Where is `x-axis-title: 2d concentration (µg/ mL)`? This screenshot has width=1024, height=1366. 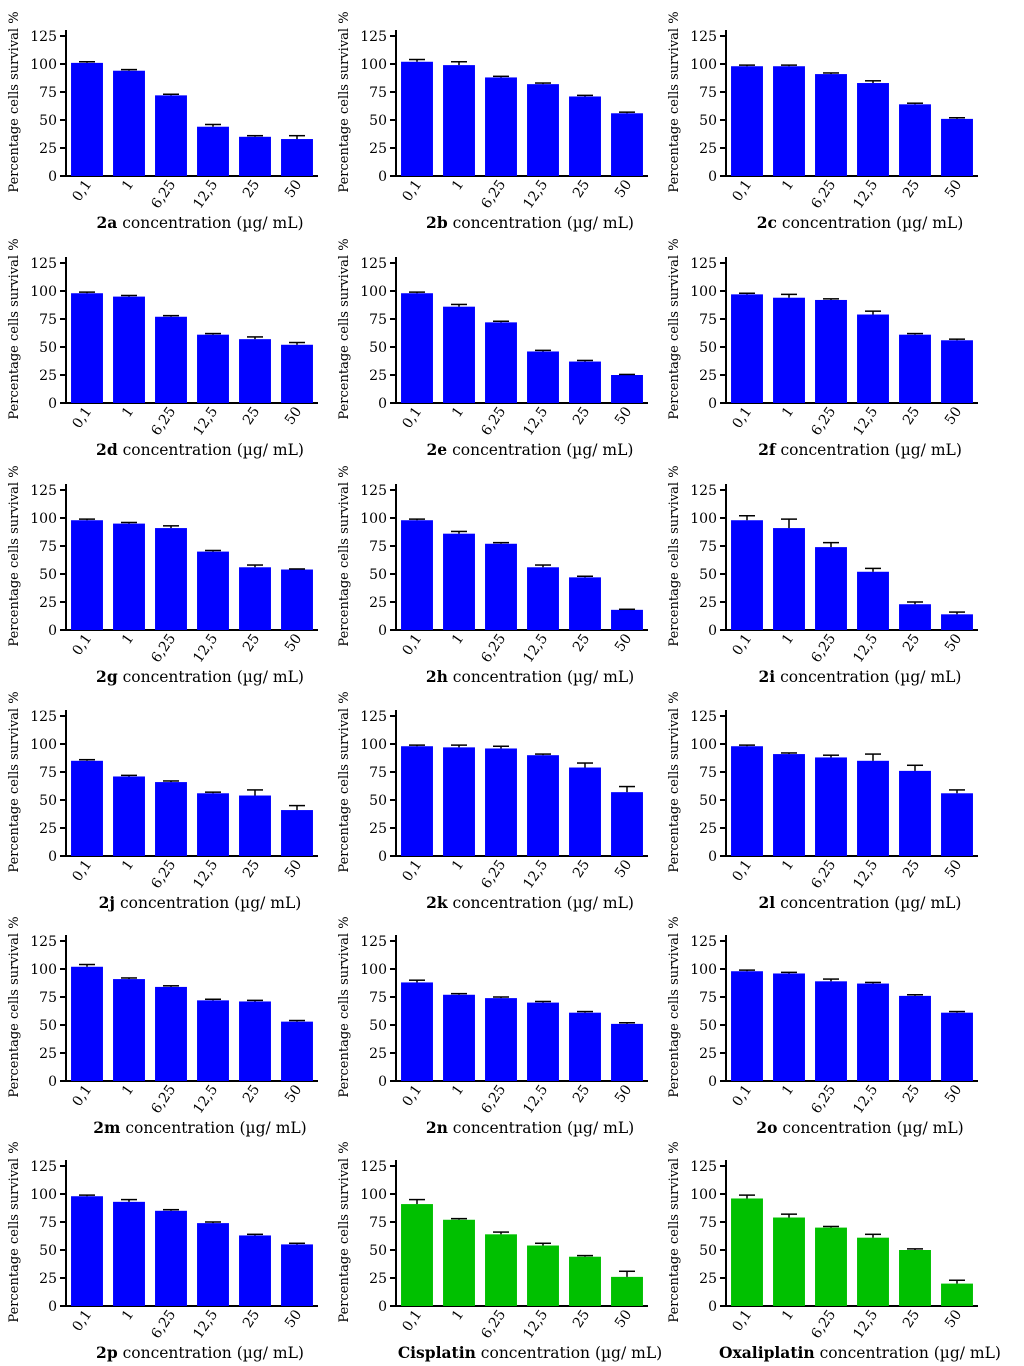 x-axis-title: 2d concentration (µg/ mL) is located at coordinates (200, 449).